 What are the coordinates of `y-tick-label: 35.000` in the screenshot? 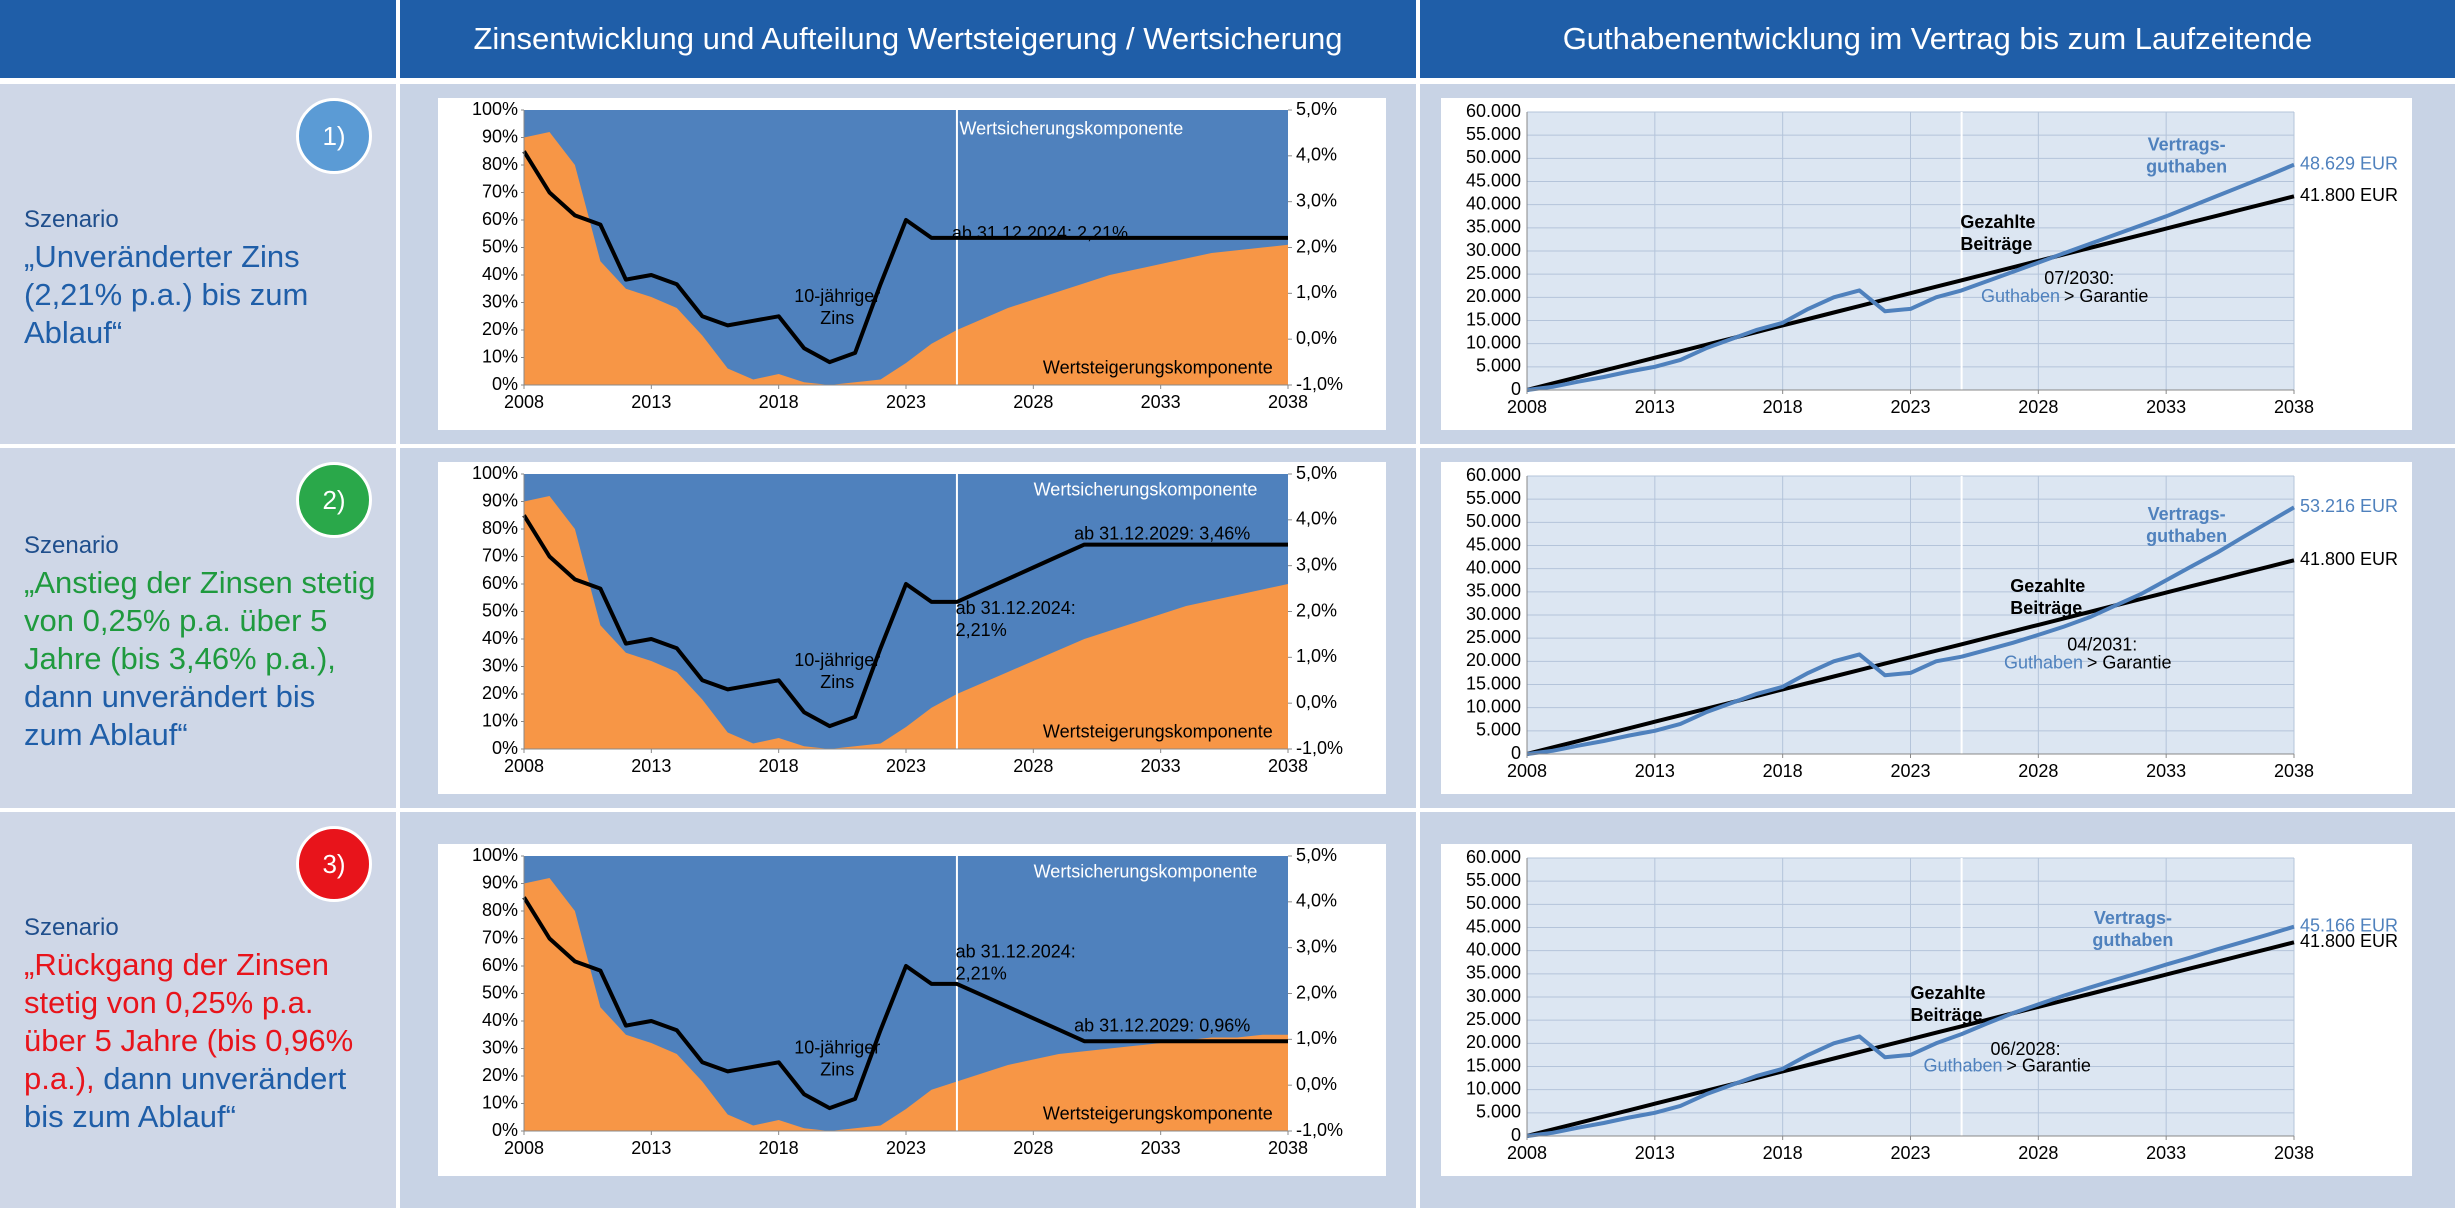 It's located at (1493, 227).